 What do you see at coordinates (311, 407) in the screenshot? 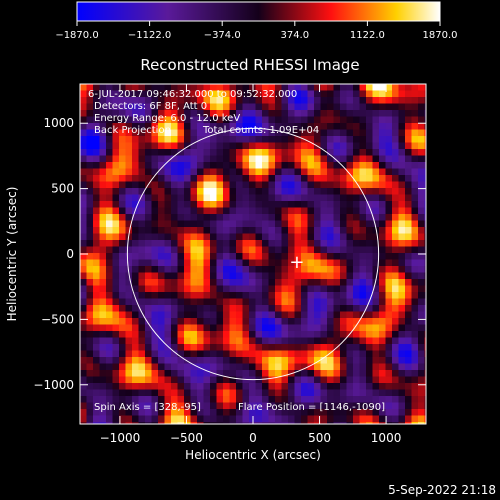
I see `annotation-flare-position: Flare Position = [1146,-1090]` at bounding box center [311, 407].